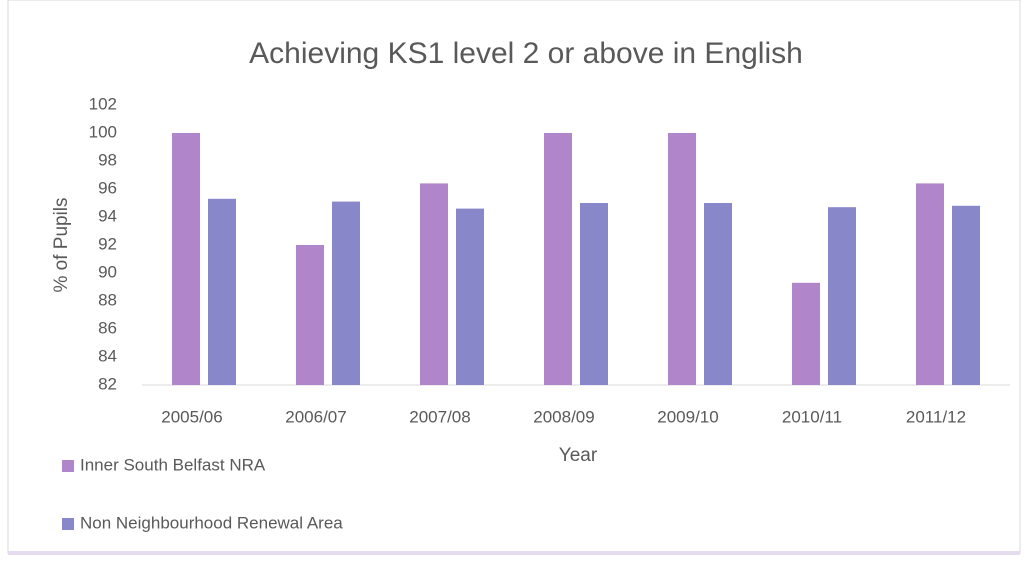 Image resolution: width=1028 pixels, height=561 pixels. What do you see at coordinates (191, 416) in the screenshot?
I see `x-tick-label: 2005/06` at bounding box center [191, 416].